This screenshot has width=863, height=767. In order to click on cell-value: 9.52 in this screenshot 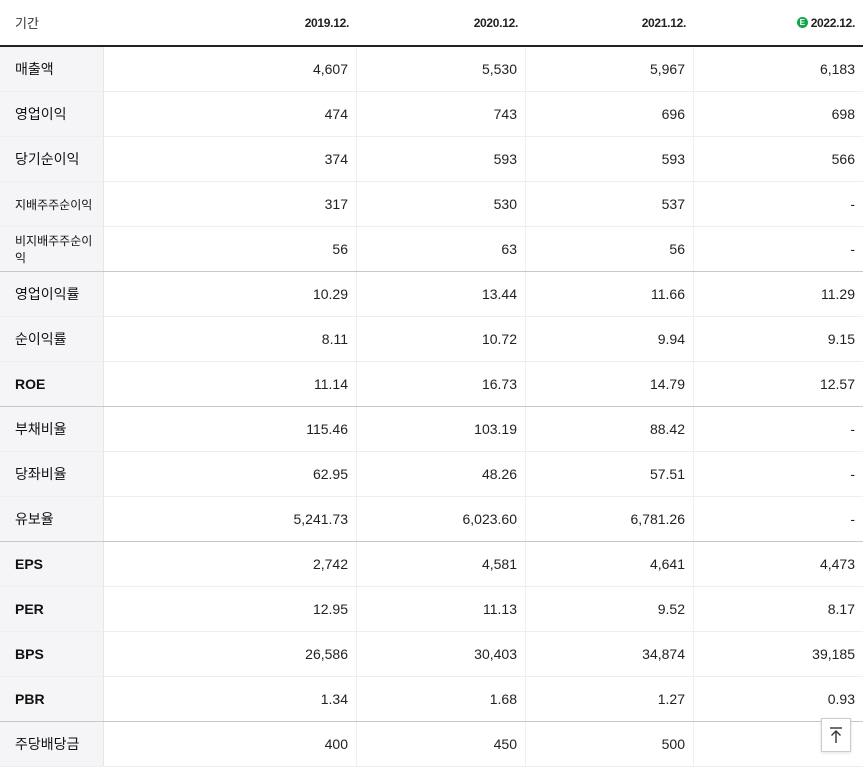, I will do `click(610, 609)`.